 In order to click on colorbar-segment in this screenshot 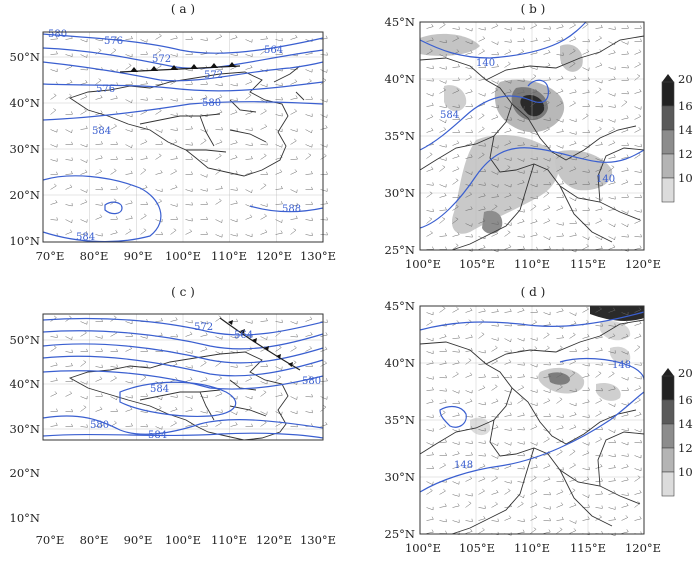, I will do `click(668, 436)`.